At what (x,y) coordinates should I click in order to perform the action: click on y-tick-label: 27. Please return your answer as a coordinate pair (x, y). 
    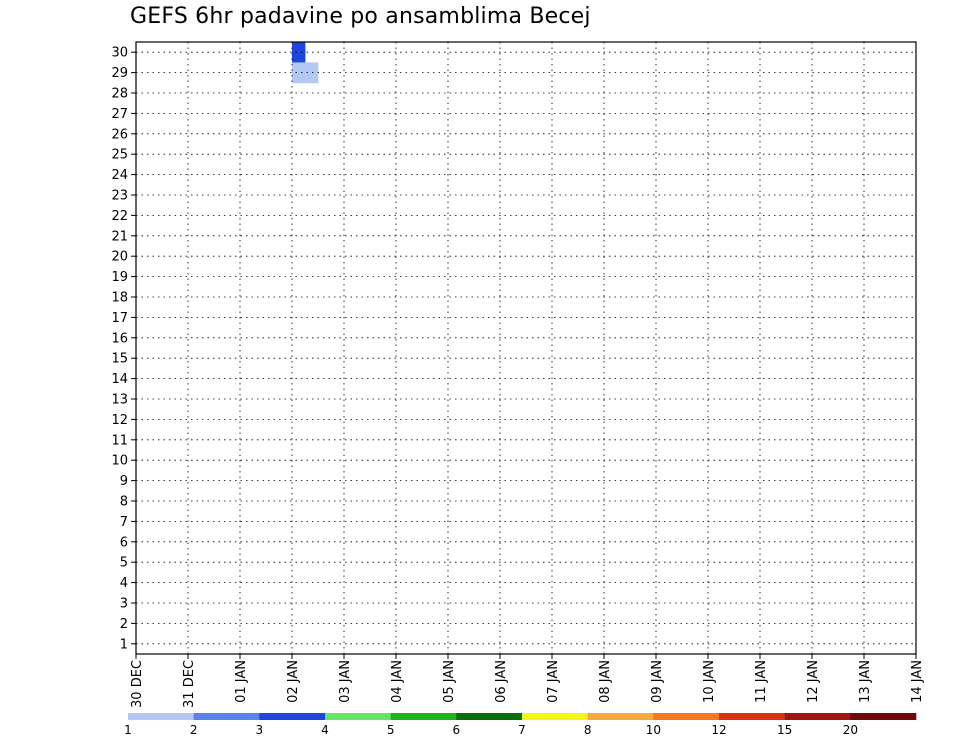
    Looking at the image, I should click on (119, 114).